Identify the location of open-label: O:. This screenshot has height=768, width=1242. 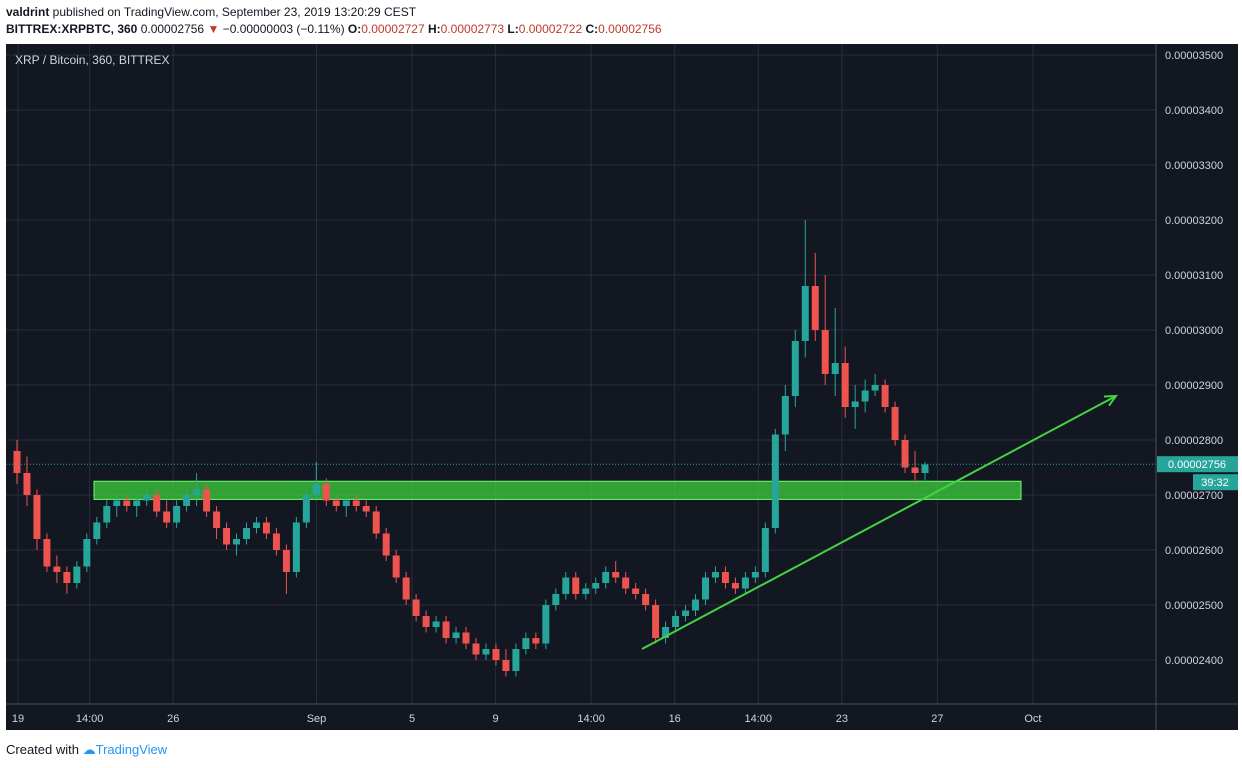
(354, 29).